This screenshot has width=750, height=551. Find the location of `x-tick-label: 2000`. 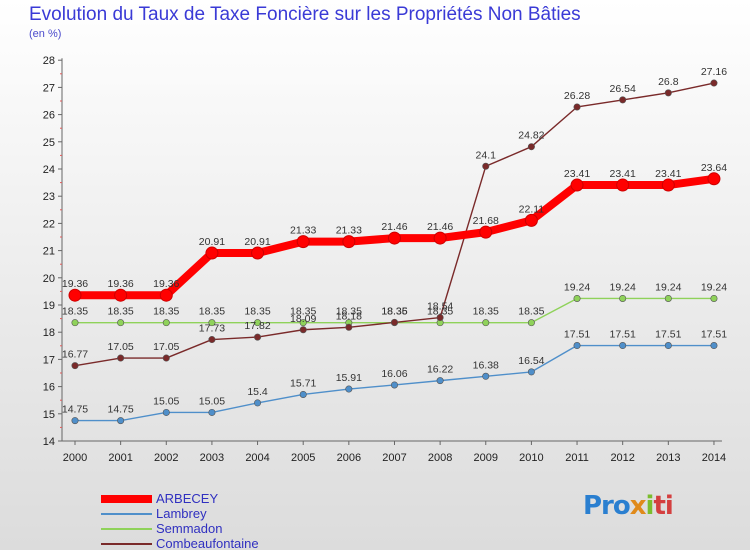

x-tick-label: 2000 is located at coordinates (75, 458).